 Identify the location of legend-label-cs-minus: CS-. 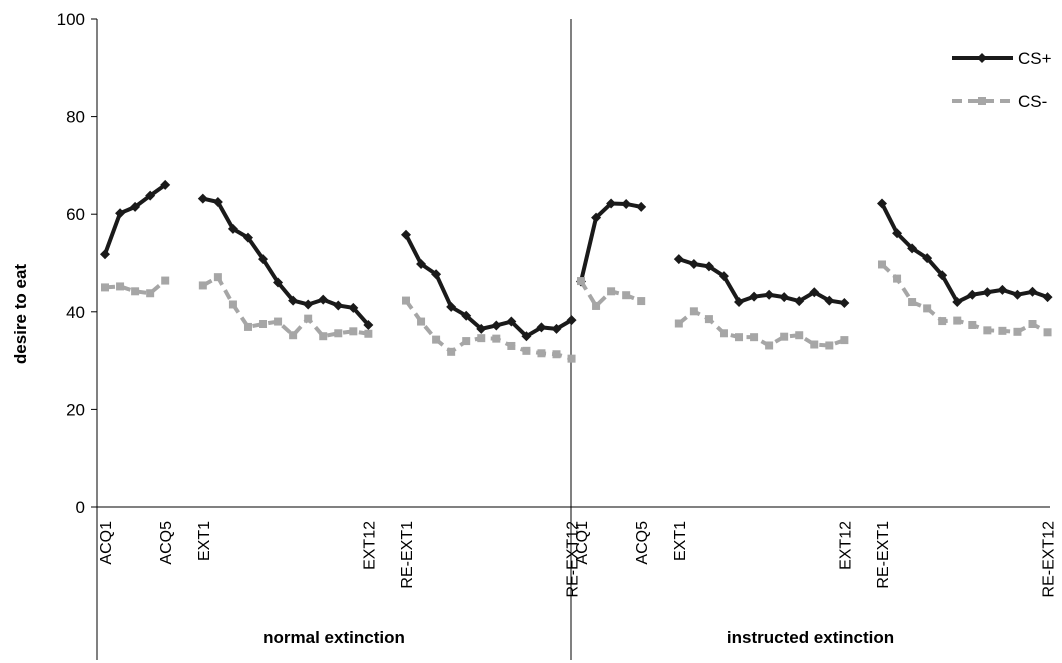
(1032, 101).